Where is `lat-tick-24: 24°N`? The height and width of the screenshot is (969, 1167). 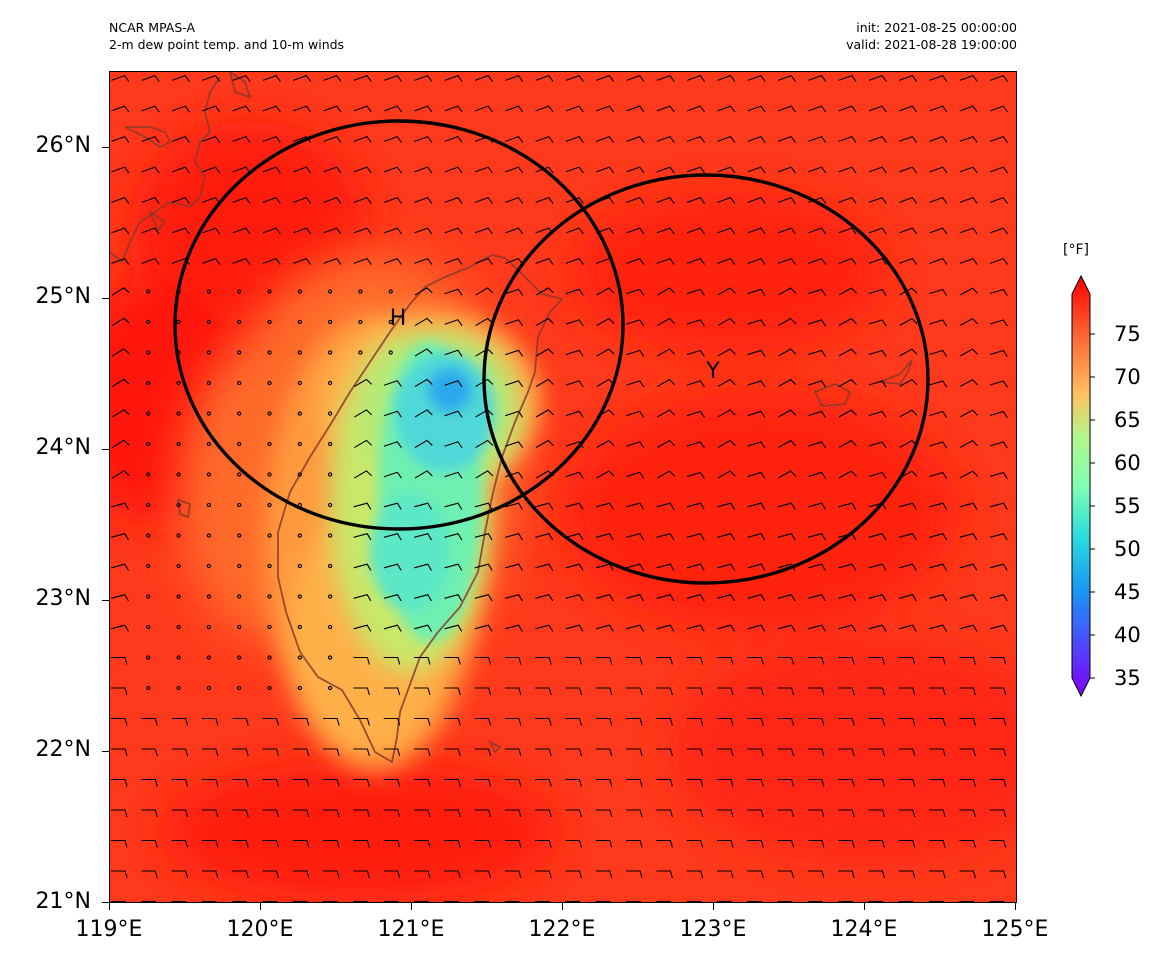
lat-tick-24: 24°N is located at coordinates (63, 447).